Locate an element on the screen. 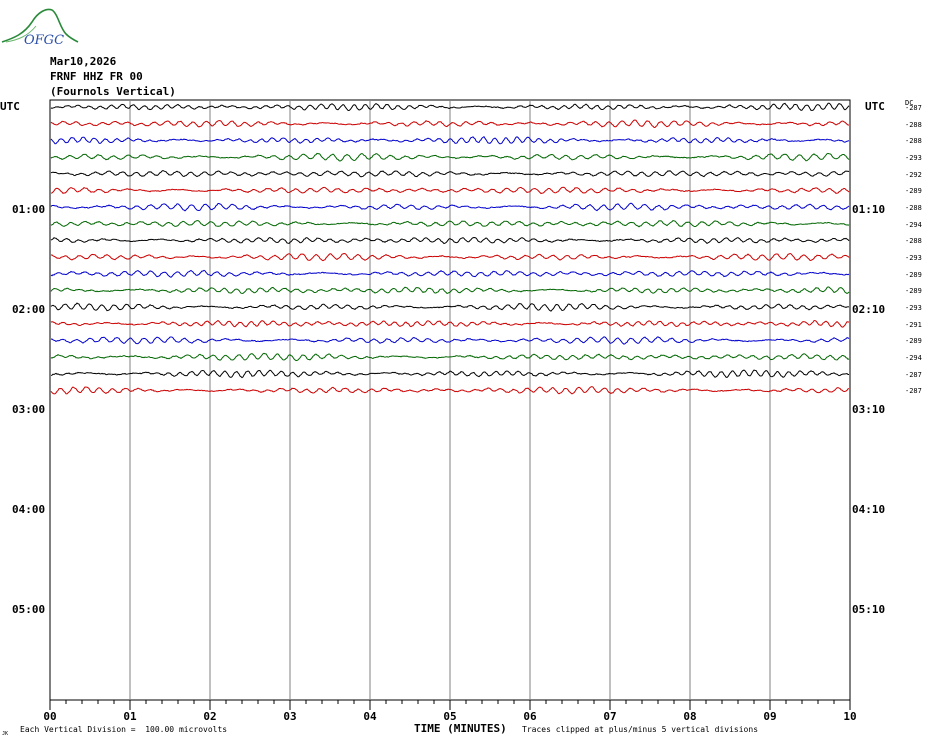  right-utc-title: UTC is located at coordinates (875, 106).